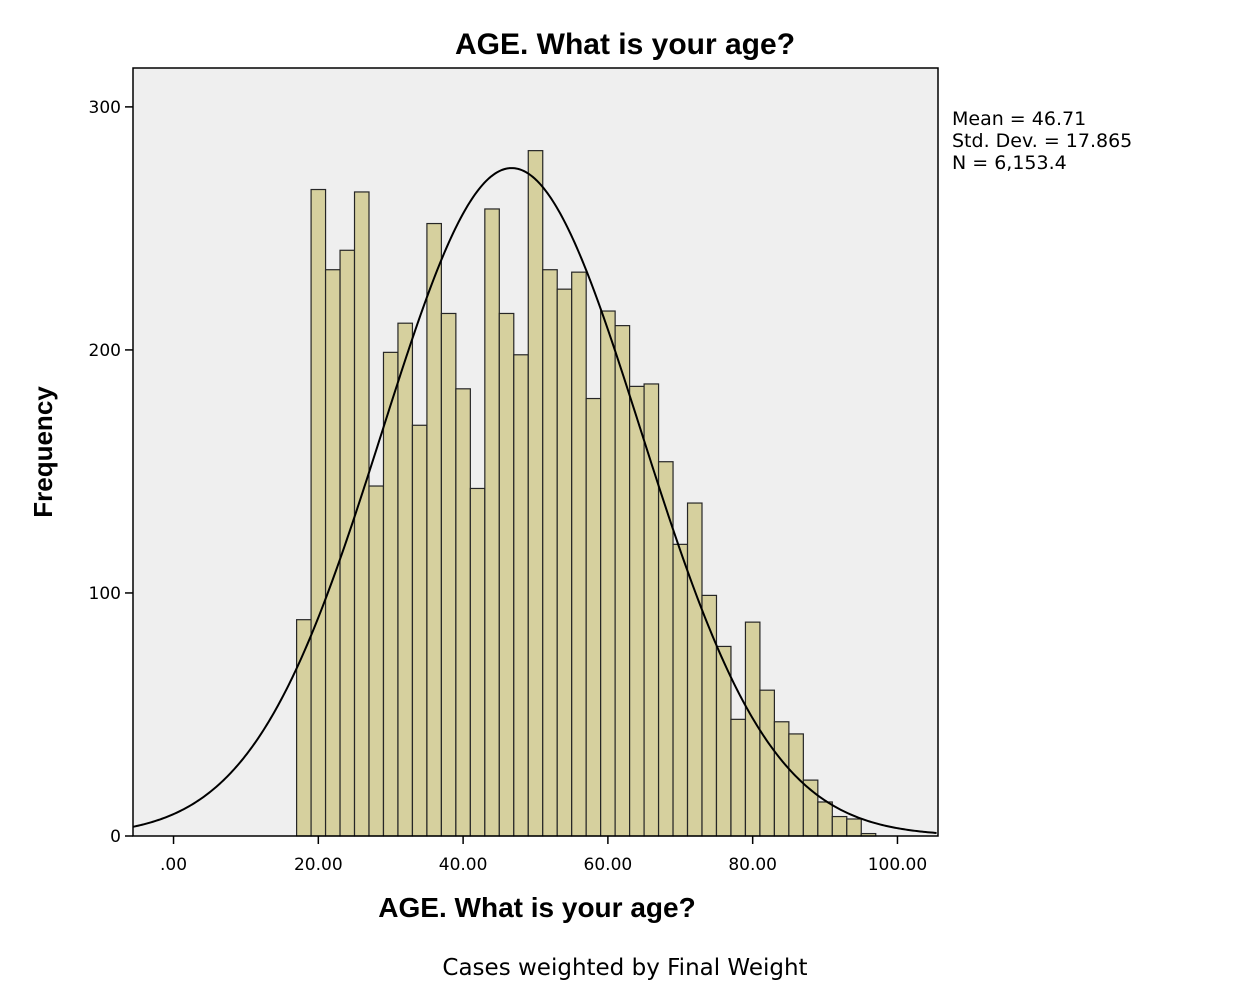 This screenshot has width=1250, height=1000. I want to click on y-tick-label: 200, so click(105, 351).